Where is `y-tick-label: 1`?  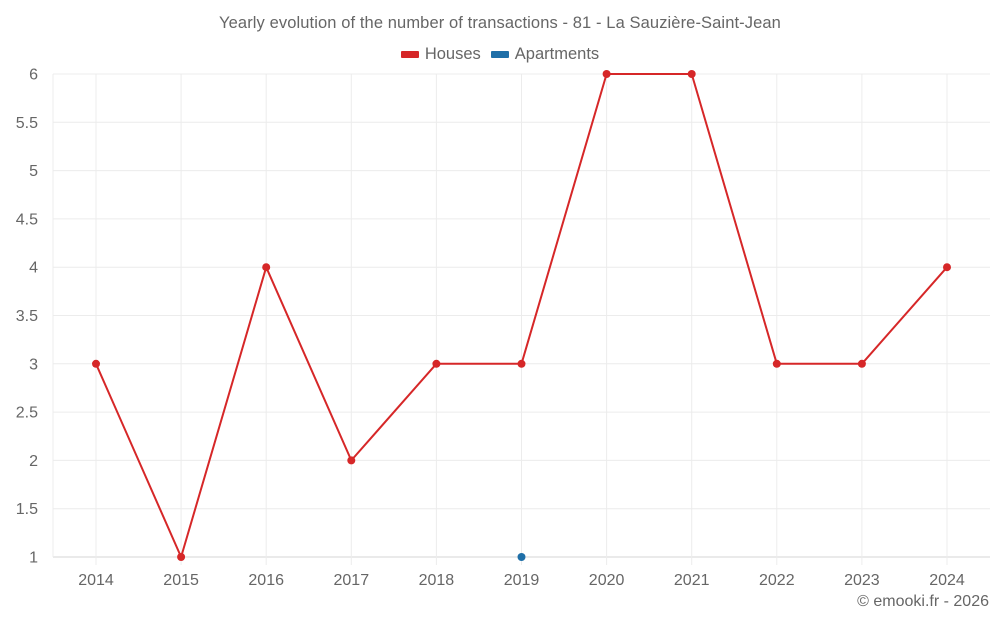 y-tick-label: 1 is located at coordinates (33, 558).